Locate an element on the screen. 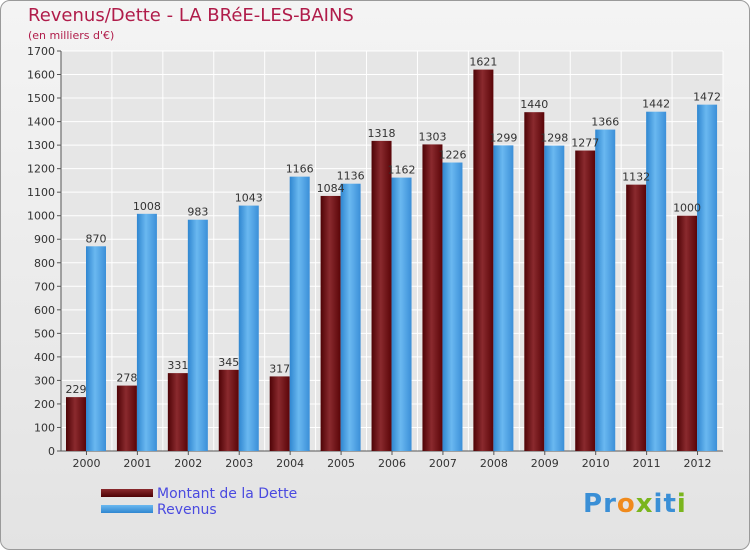  data-label-revenus: 983 is located at coordinates (197, 212).